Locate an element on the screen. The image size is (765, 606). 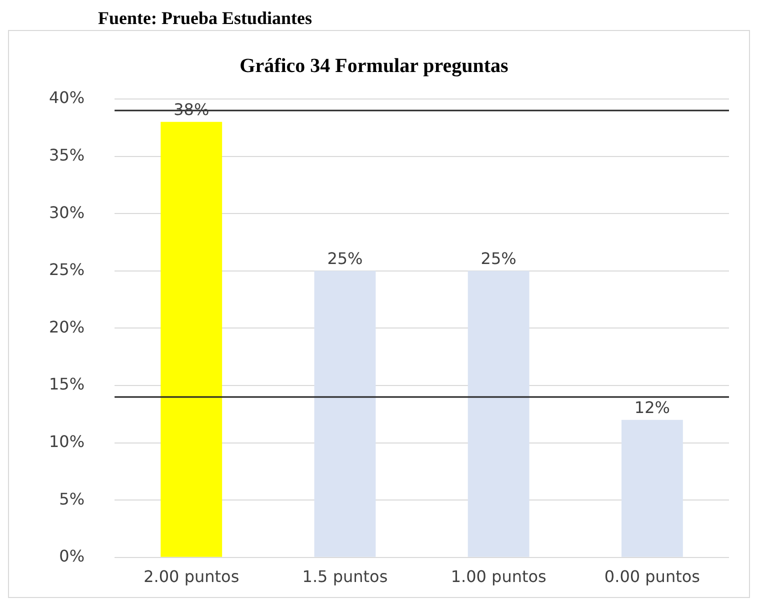
y-tick-label: 30% is located at coordinates (67, 212).